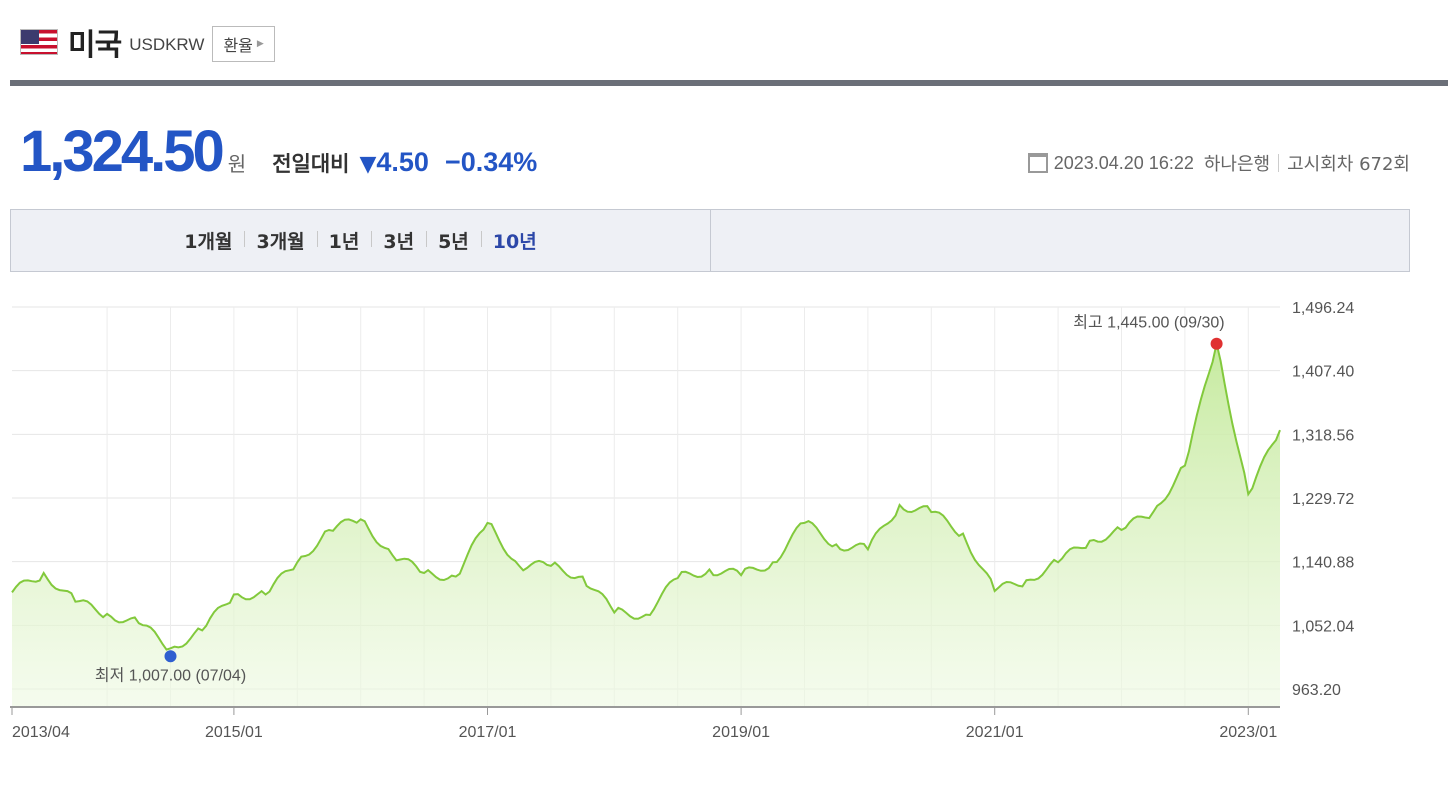 The height and width of the screenshot is (788, 1448). Describe the element at coordinates (311, 164) in the screenshot. I see `compare-label: 전일대비` at that location.